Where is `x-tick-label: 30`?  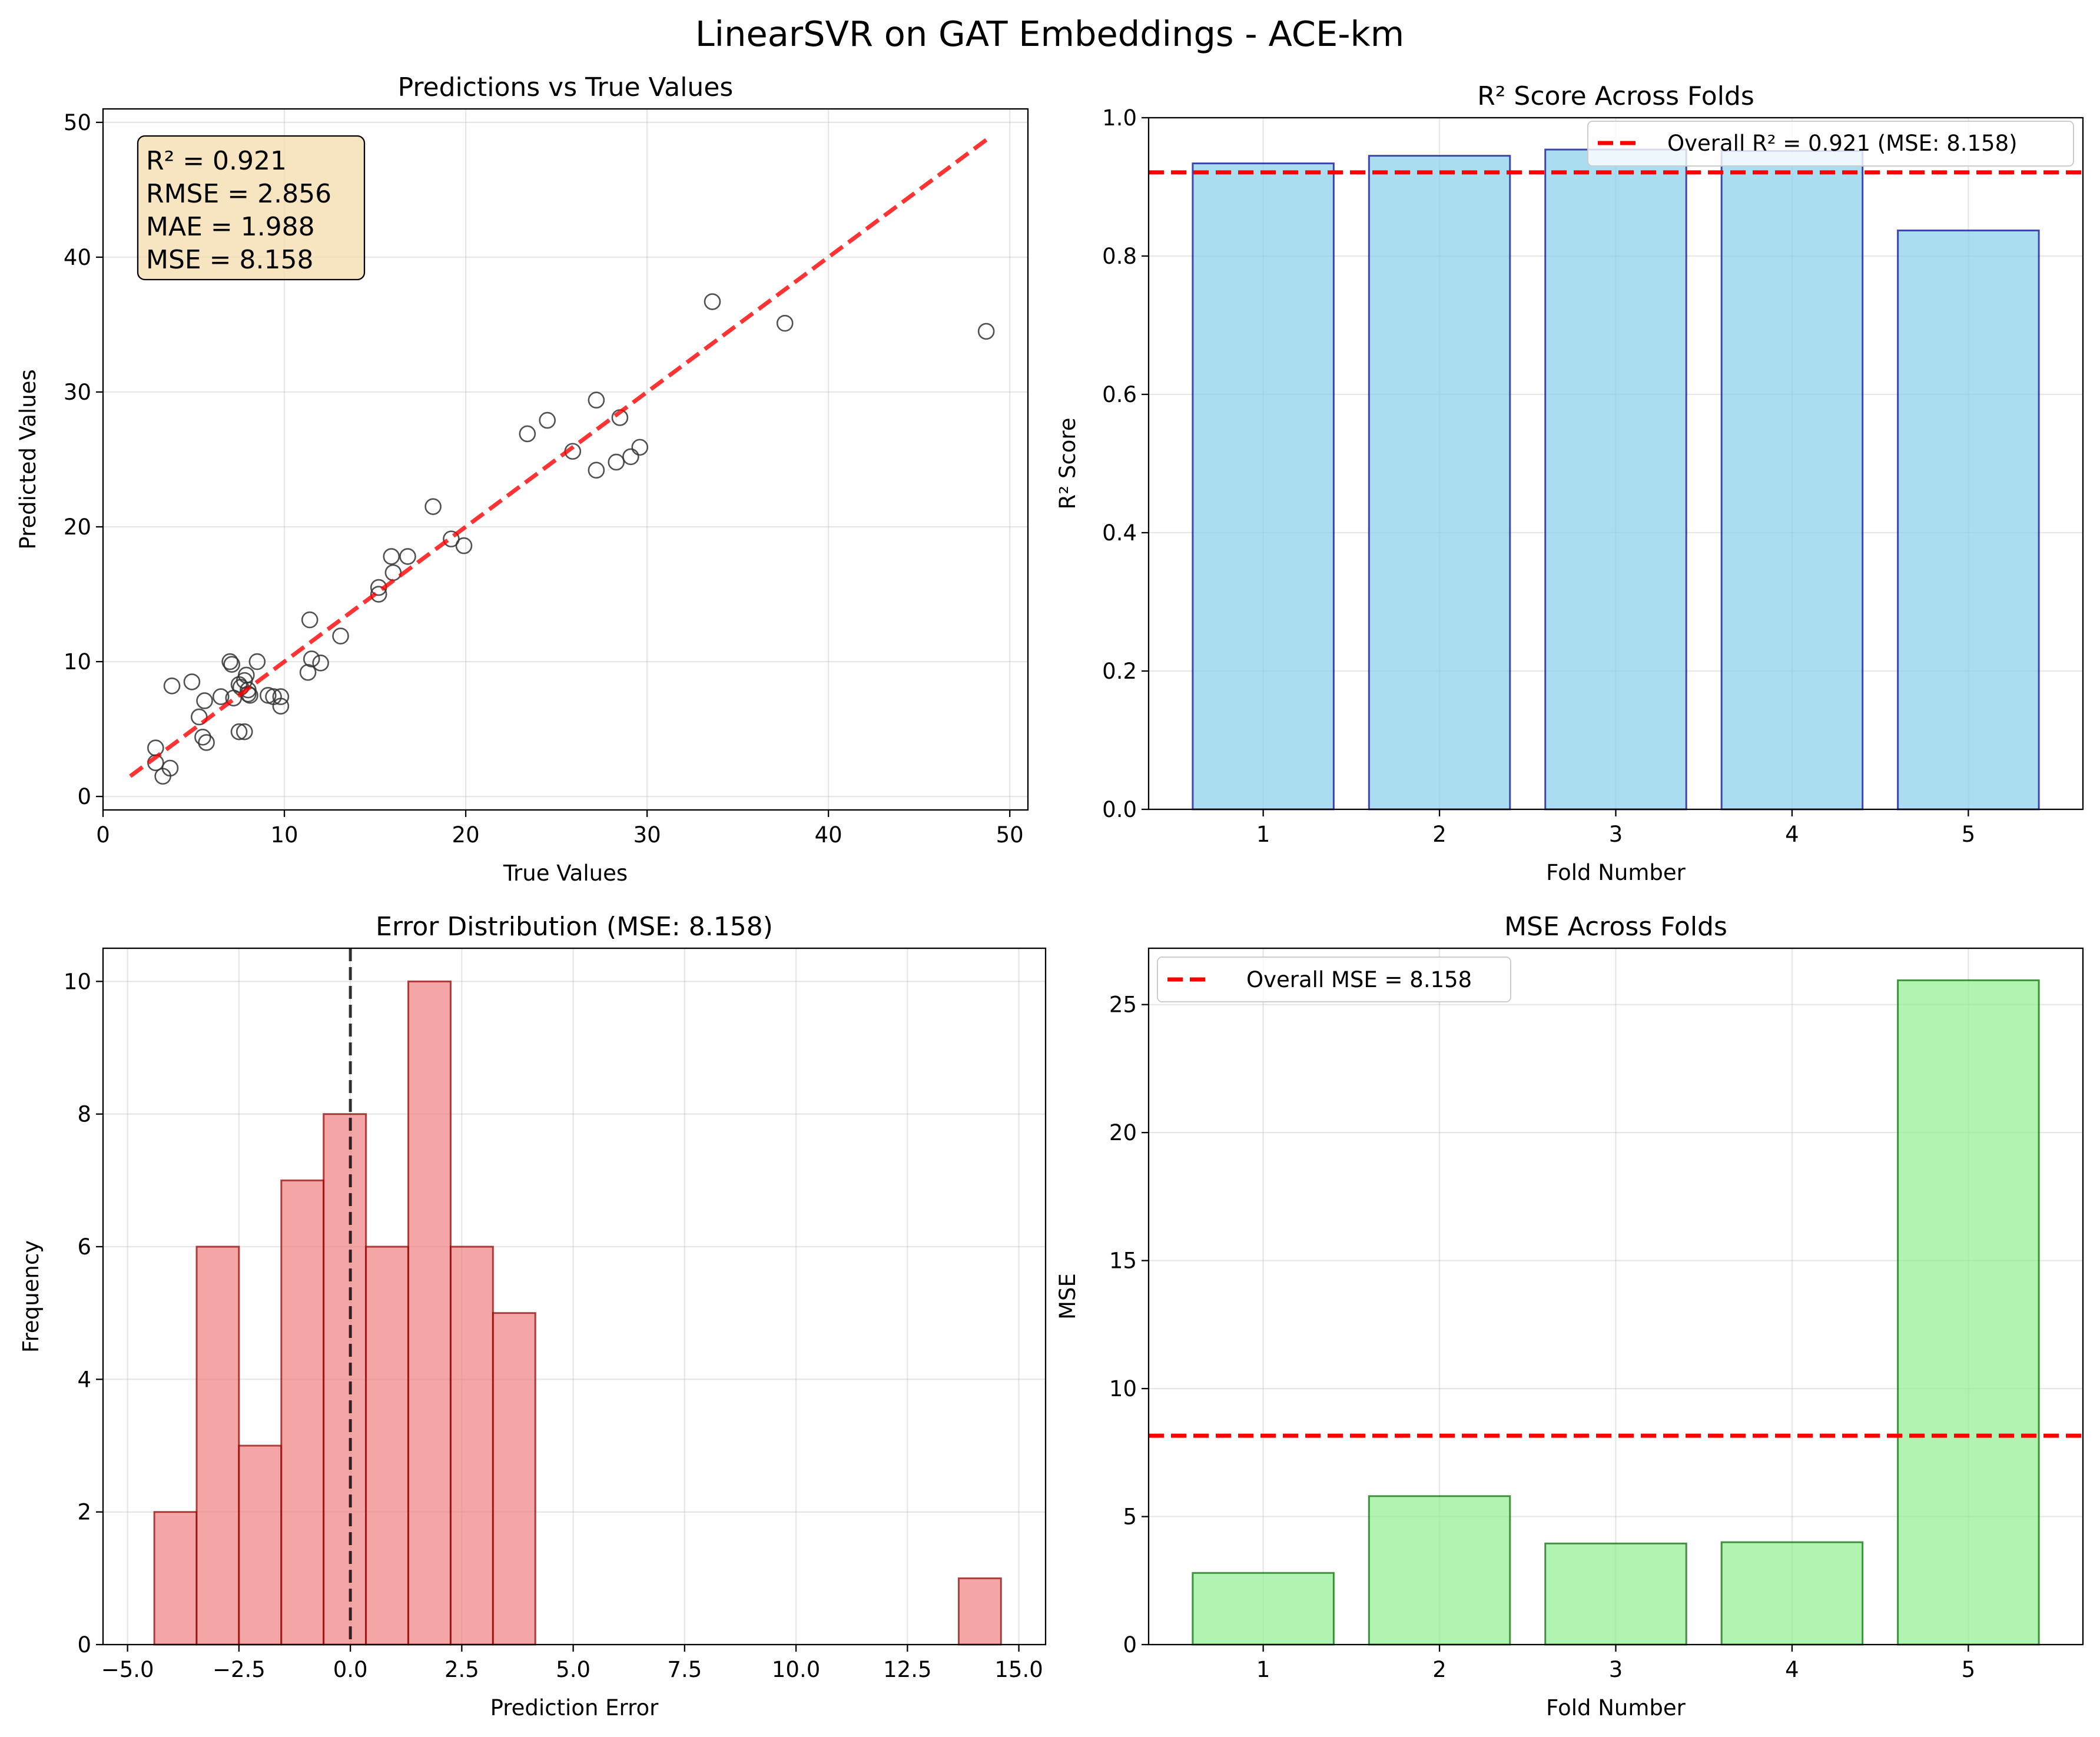
x-tick-label: 30 is located at coordinates (647, 835).